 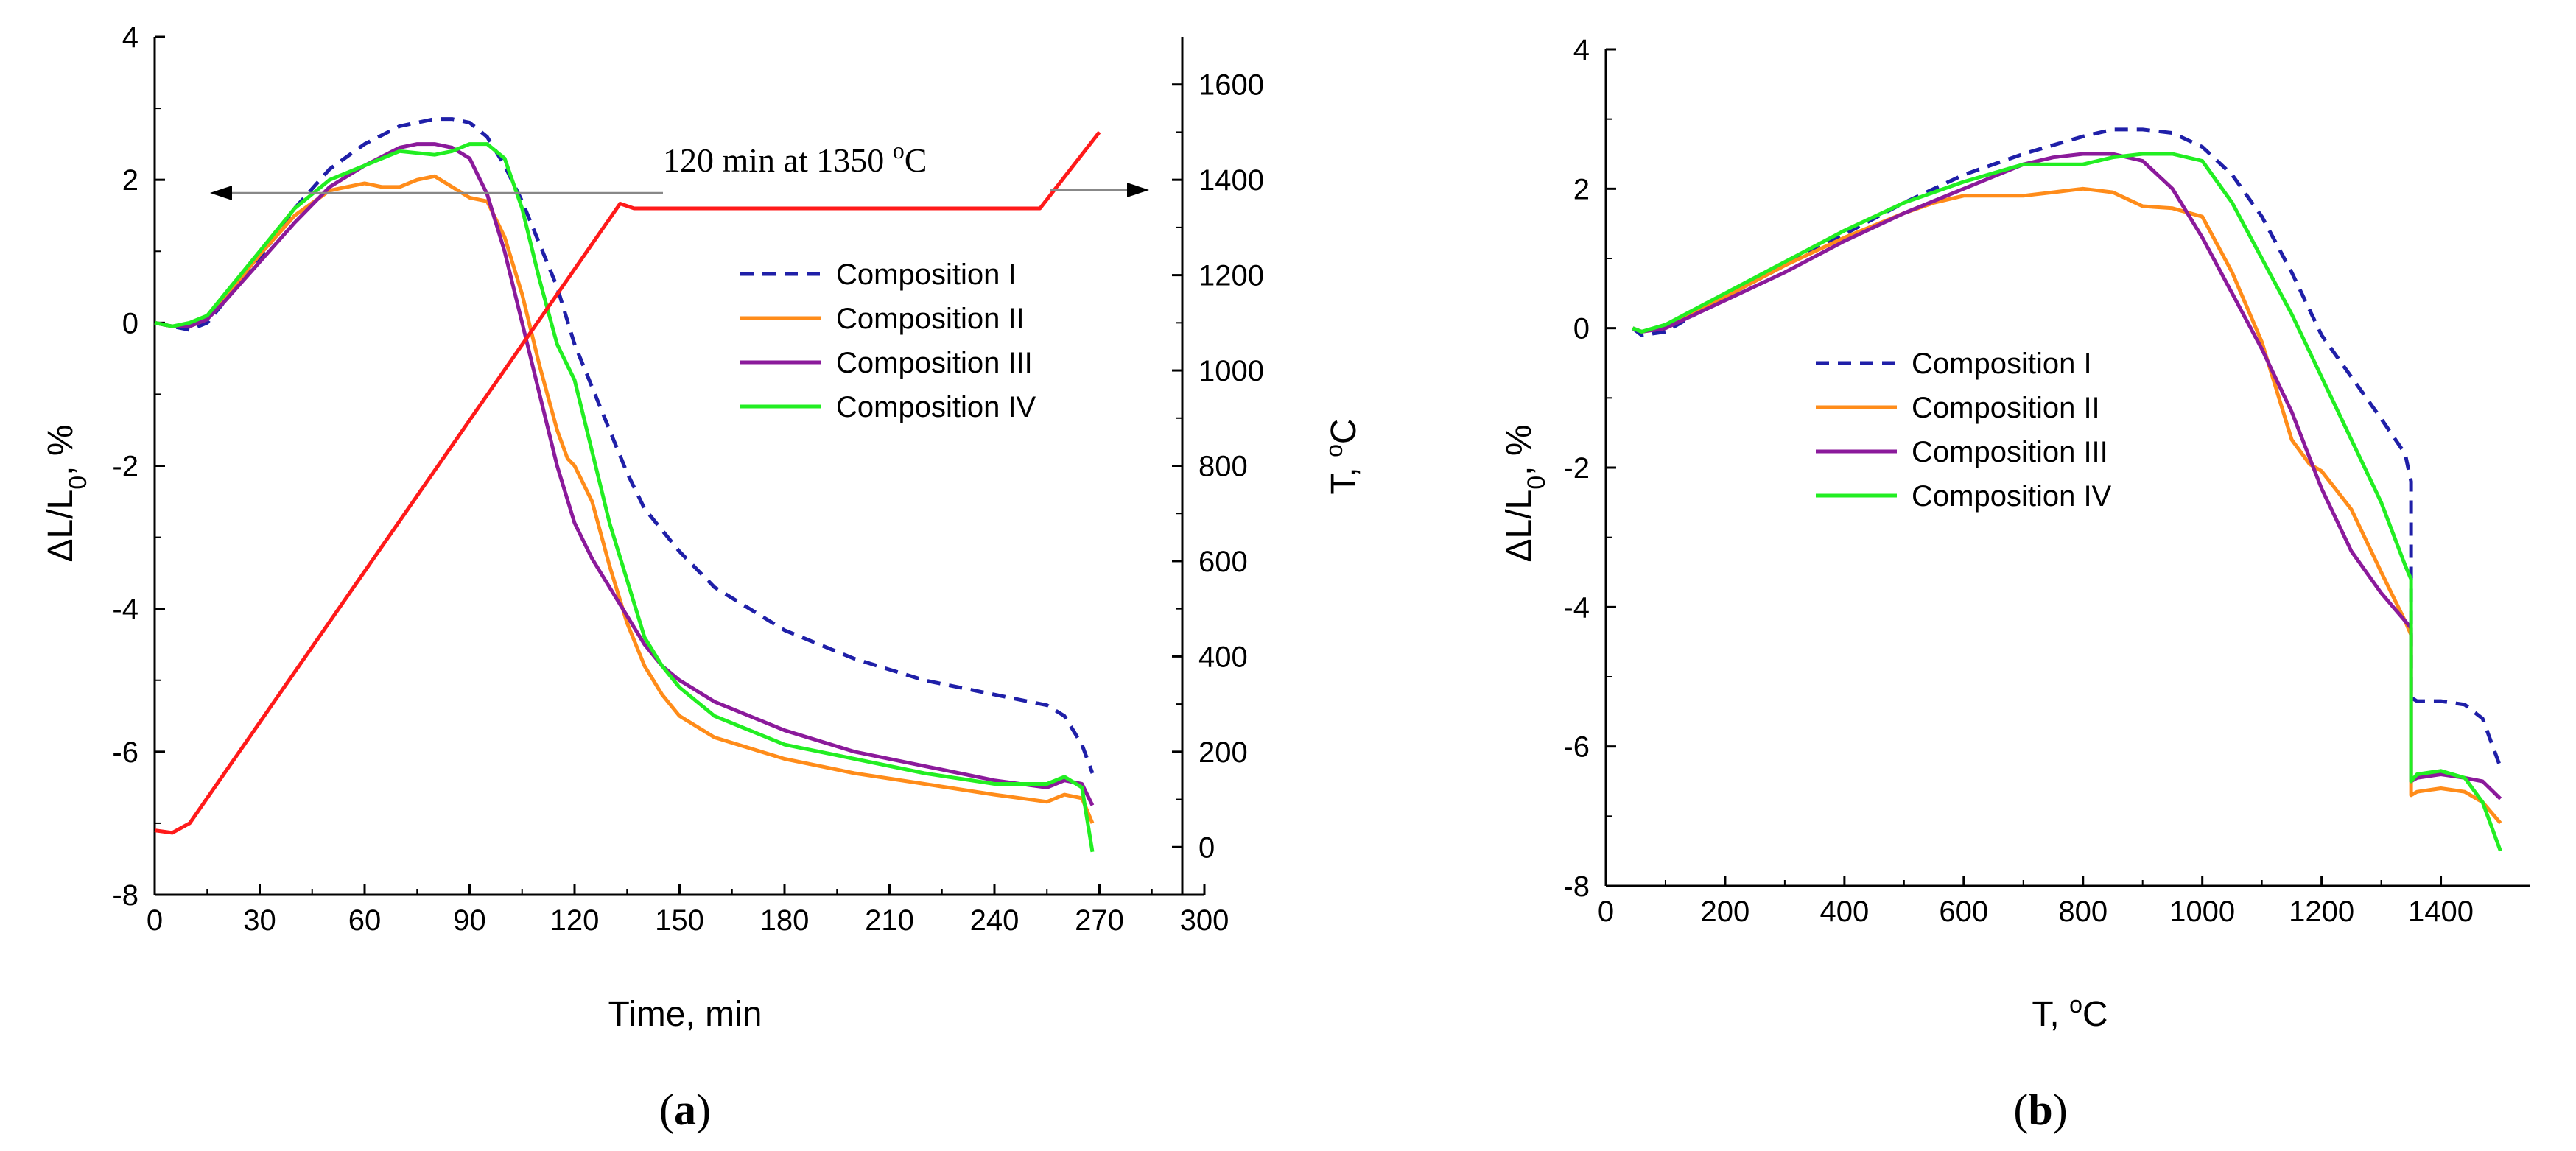 What do you see at coordinates (1963, 911) in the screenshot?
I see `x-tick-label: 600` at bounding box center [1963, 911].